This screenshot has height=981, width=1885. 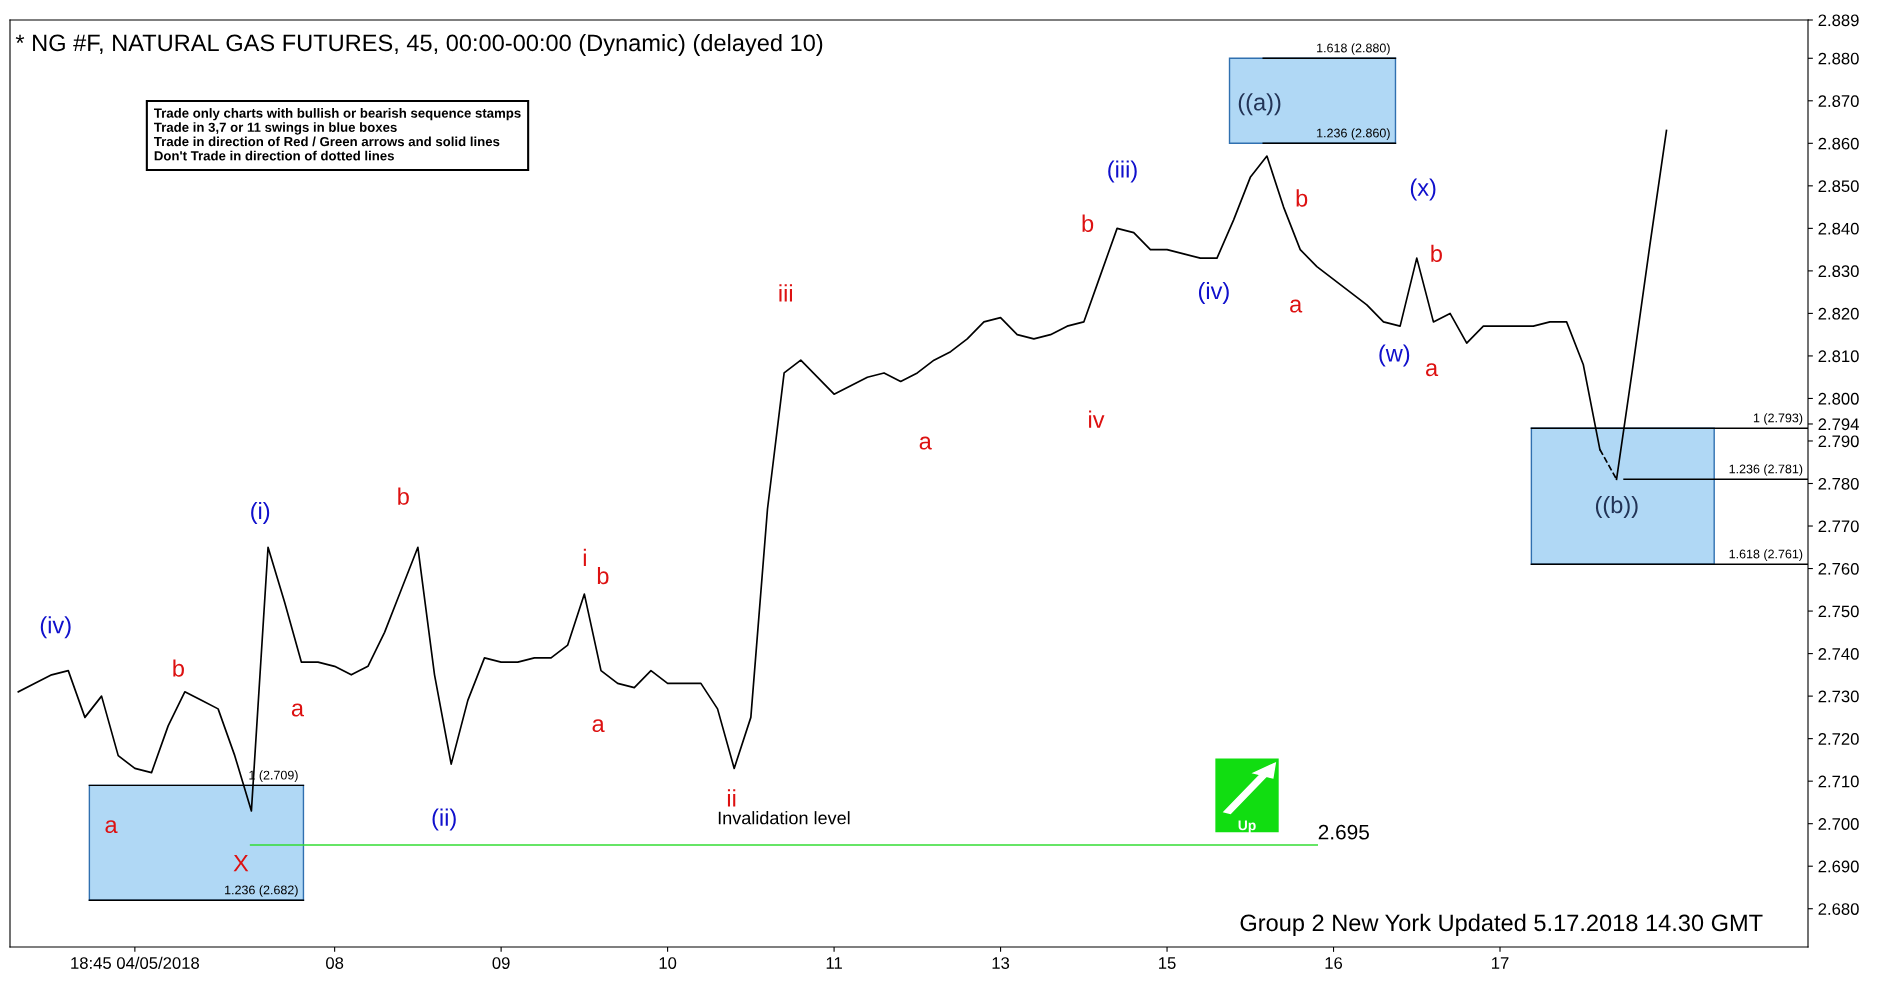 What do you see at coordinates (1838, 781) in the screenshot?
I see `y-tick-label: 2.710` at bounding box center [1838, 781].